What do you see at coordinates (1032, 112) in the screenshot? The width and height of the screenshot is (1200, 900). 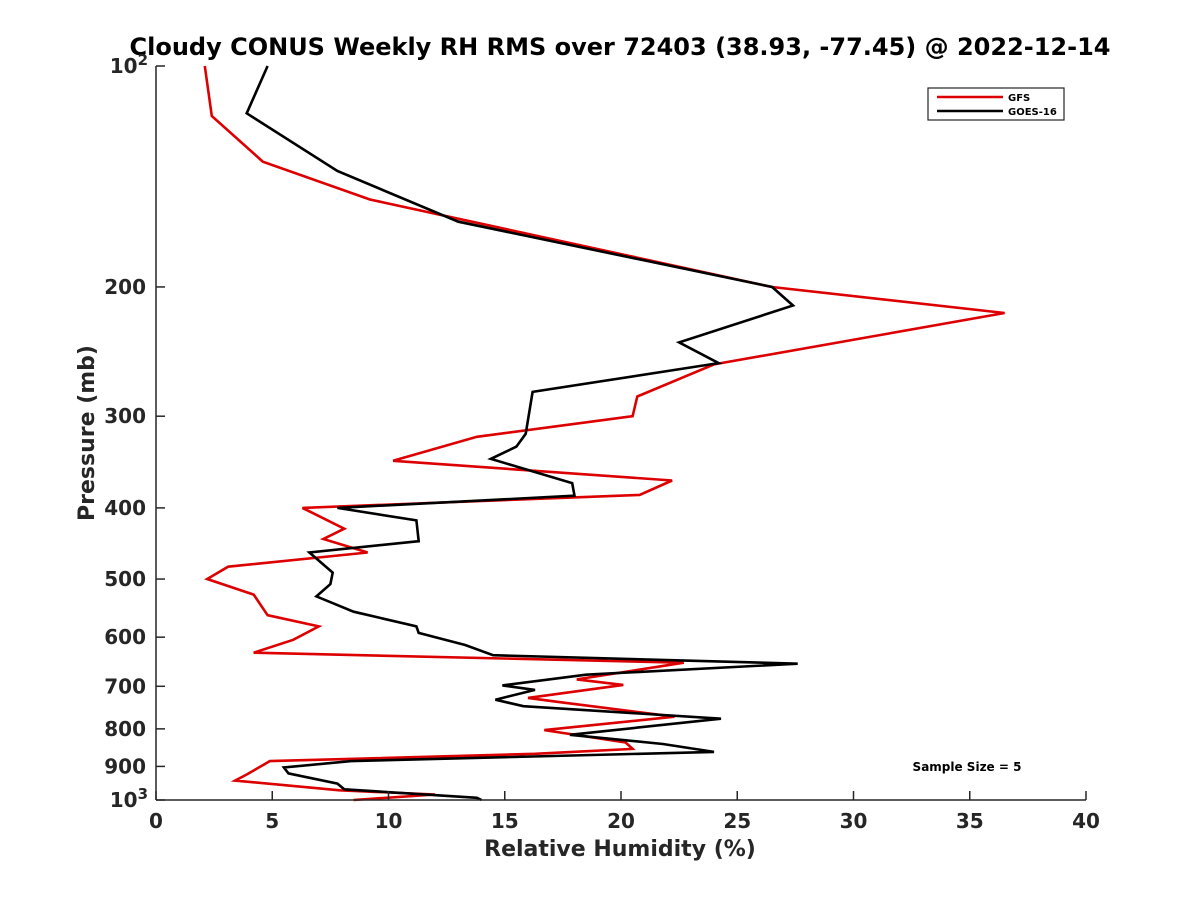 I see `legend-label: GOES-16` at bounding box center [1032, 112].